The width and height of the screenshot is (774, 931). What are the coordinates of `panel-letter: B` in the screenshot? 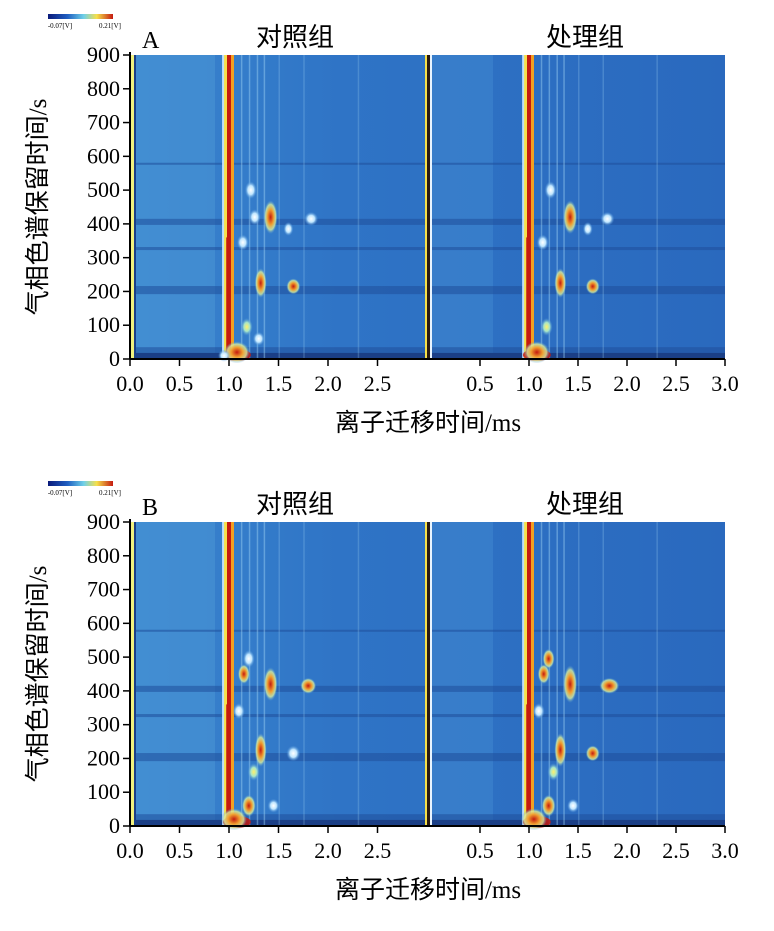 It's located at (150, 508).